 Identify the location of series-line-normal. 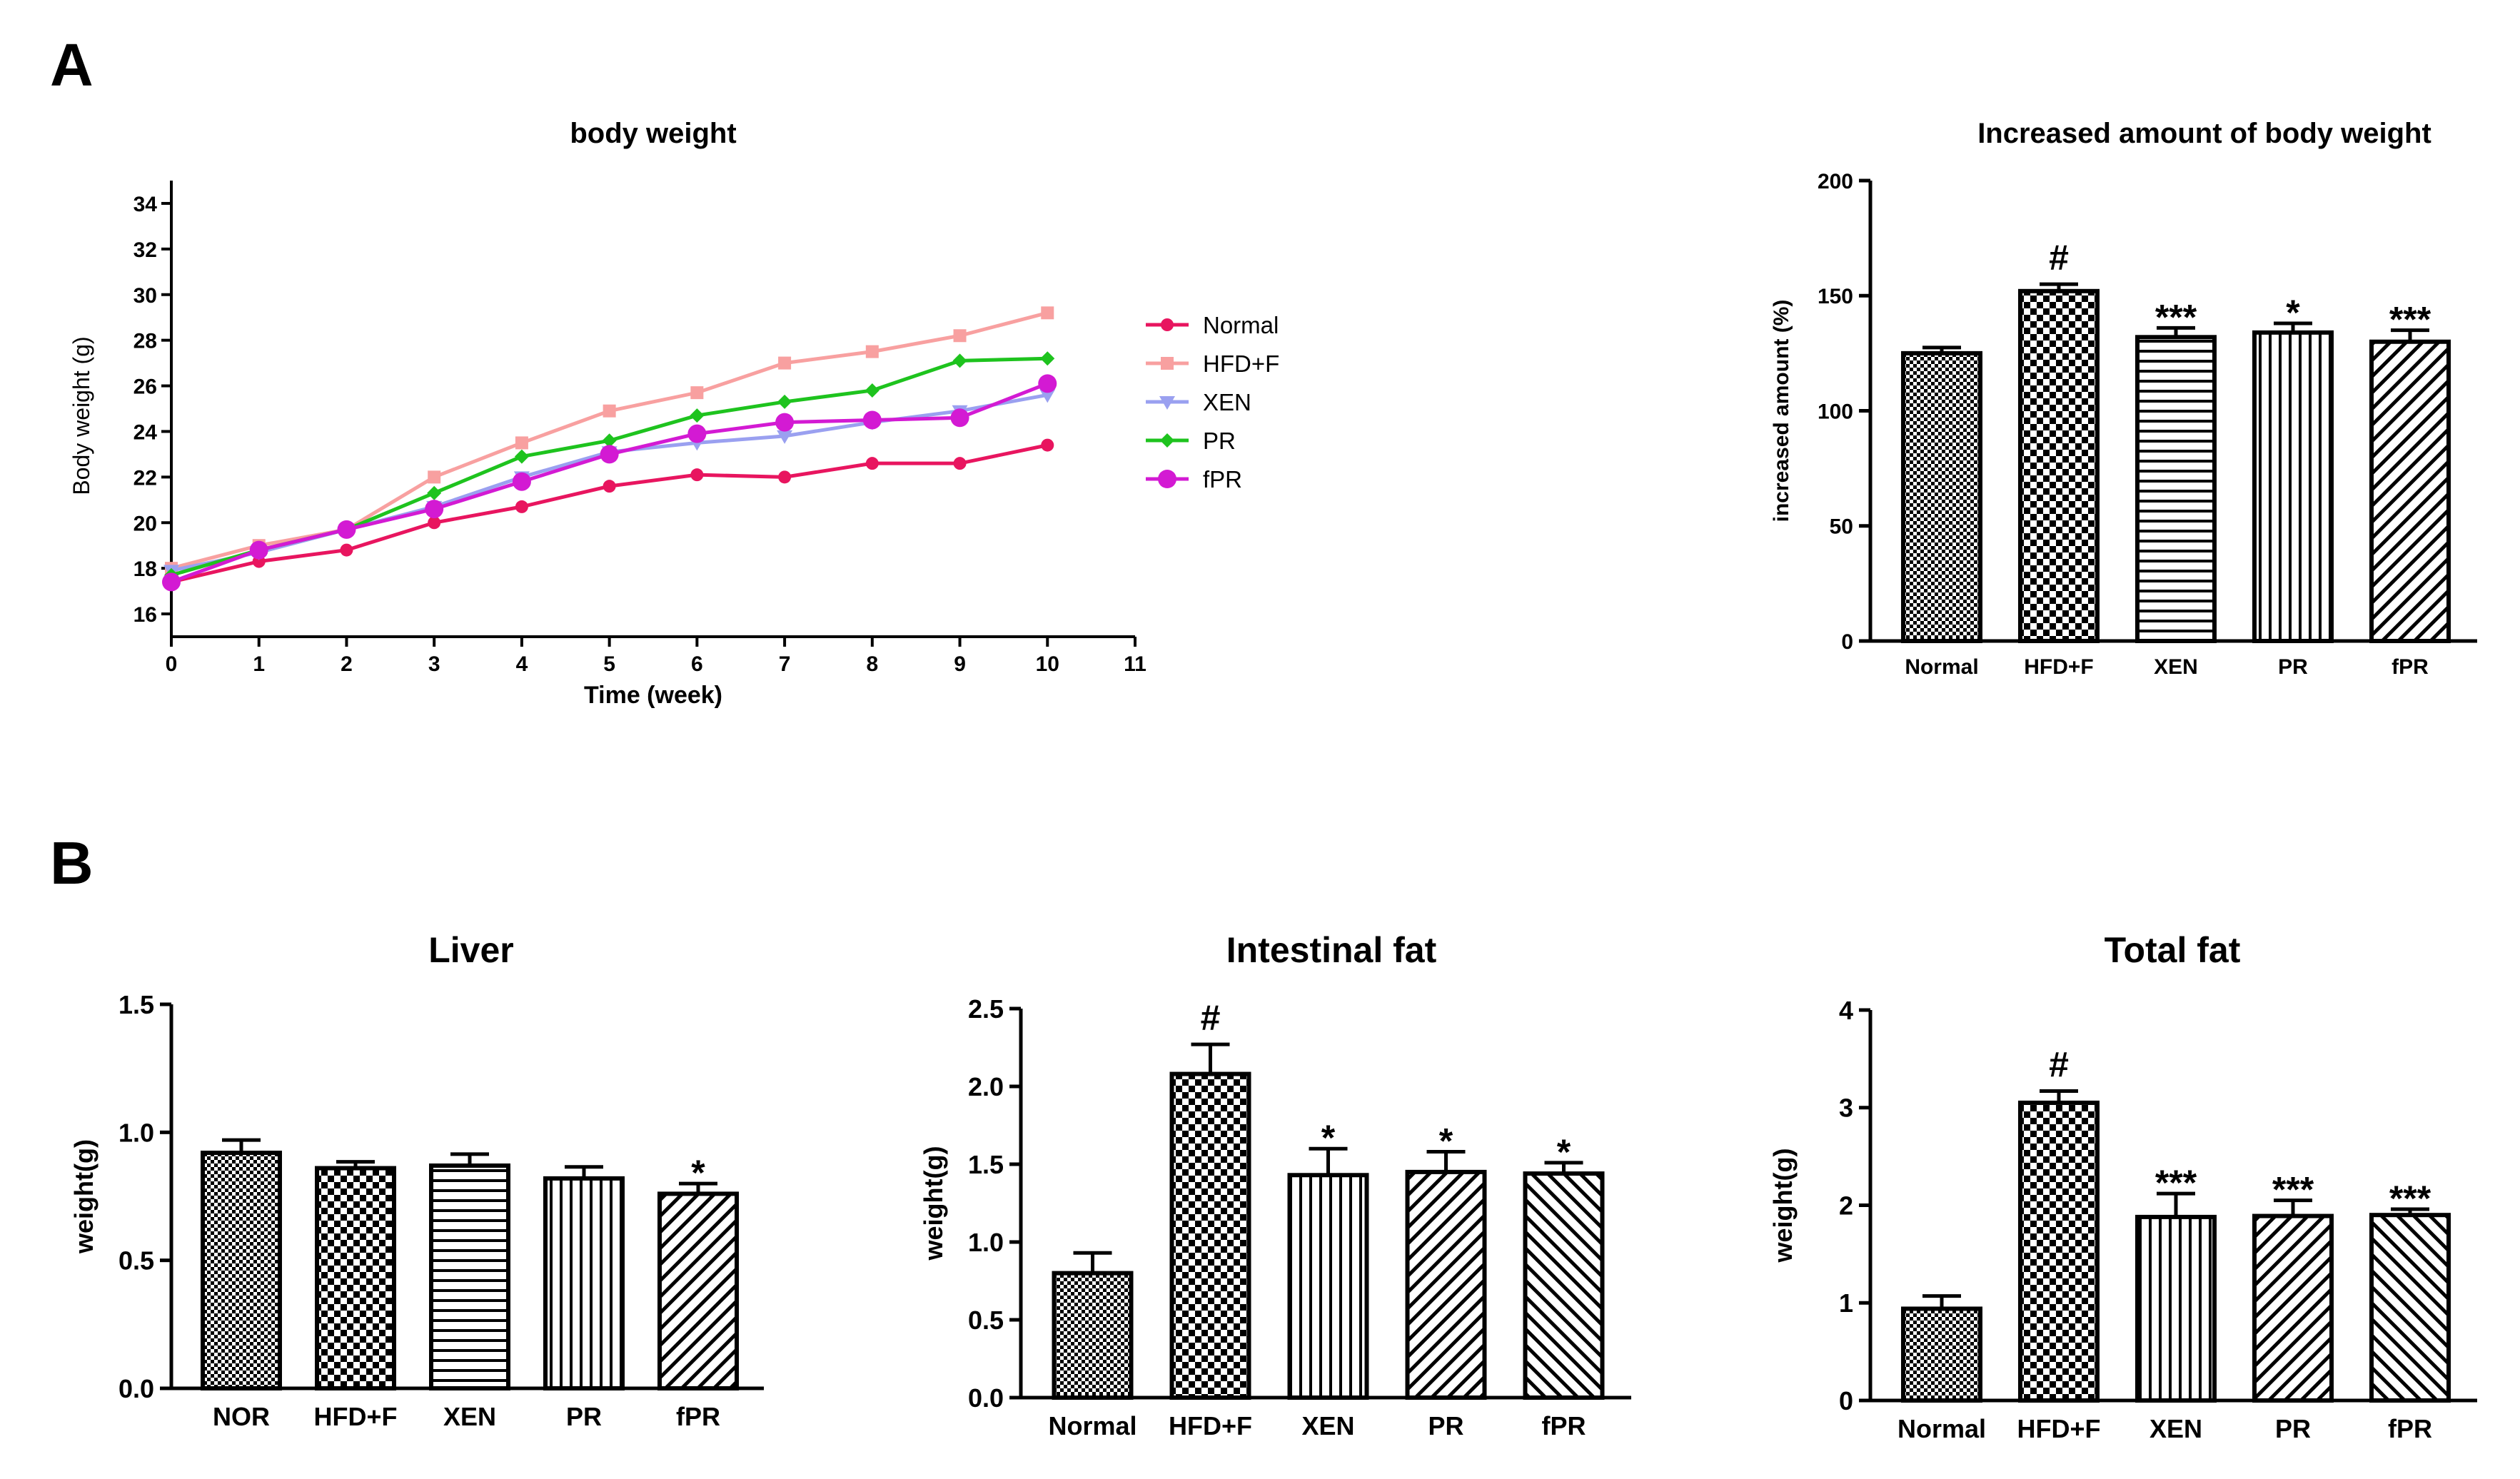
(609, 514).